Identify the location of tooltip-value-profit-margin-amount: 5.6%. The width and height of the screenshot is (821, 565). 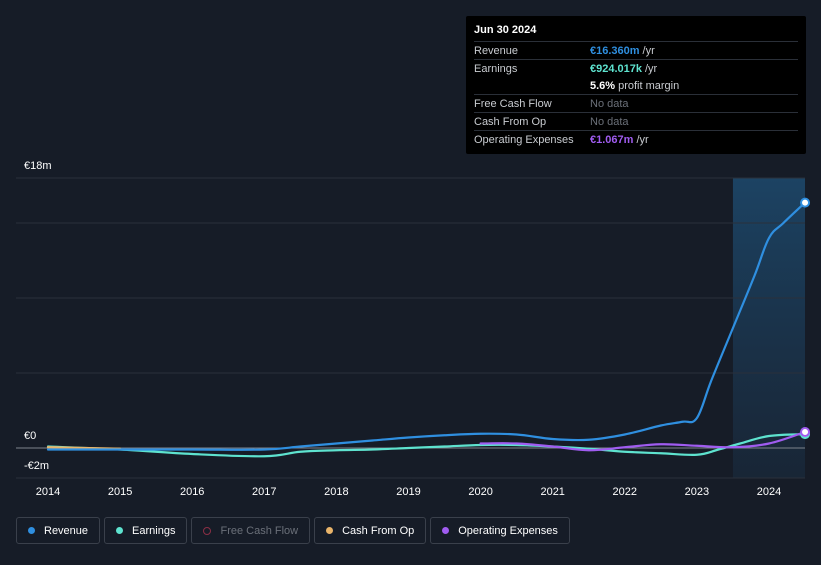
(603, 85).